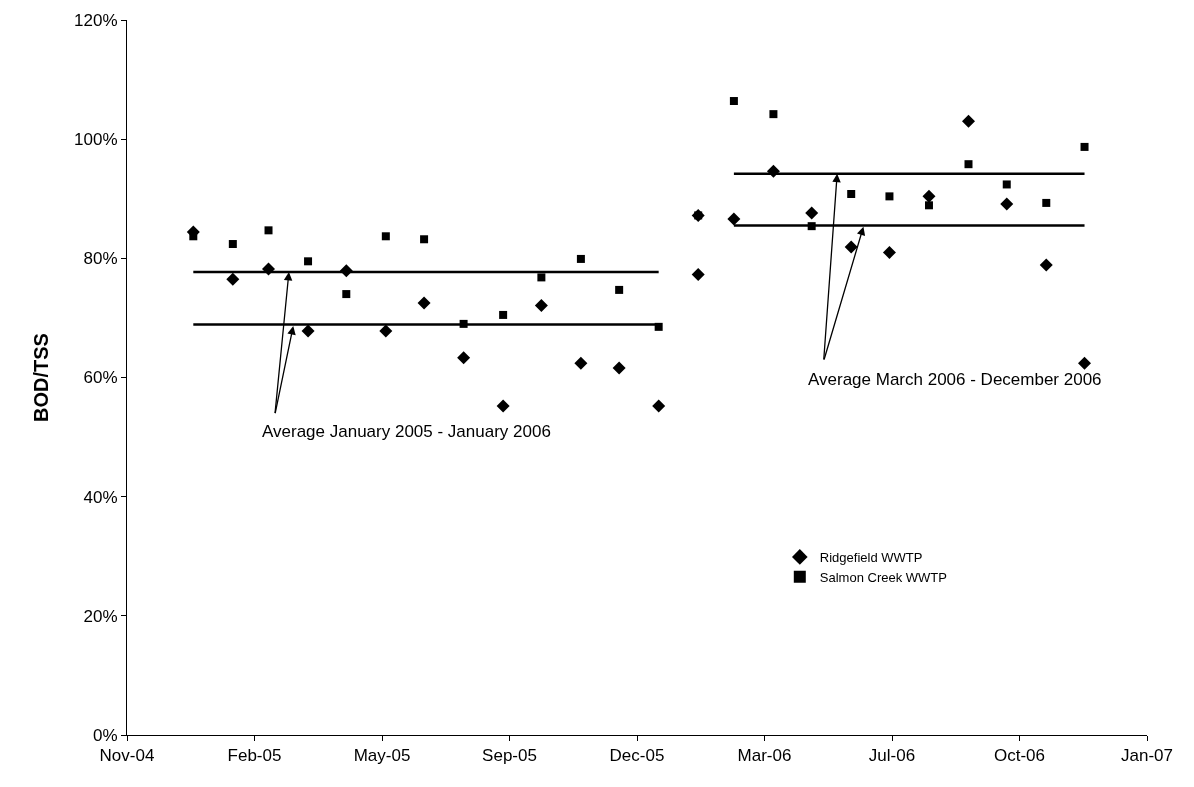 The image size is (1194, 787). I want to click on x-tick-label: Mar-06, so click(764, 756).